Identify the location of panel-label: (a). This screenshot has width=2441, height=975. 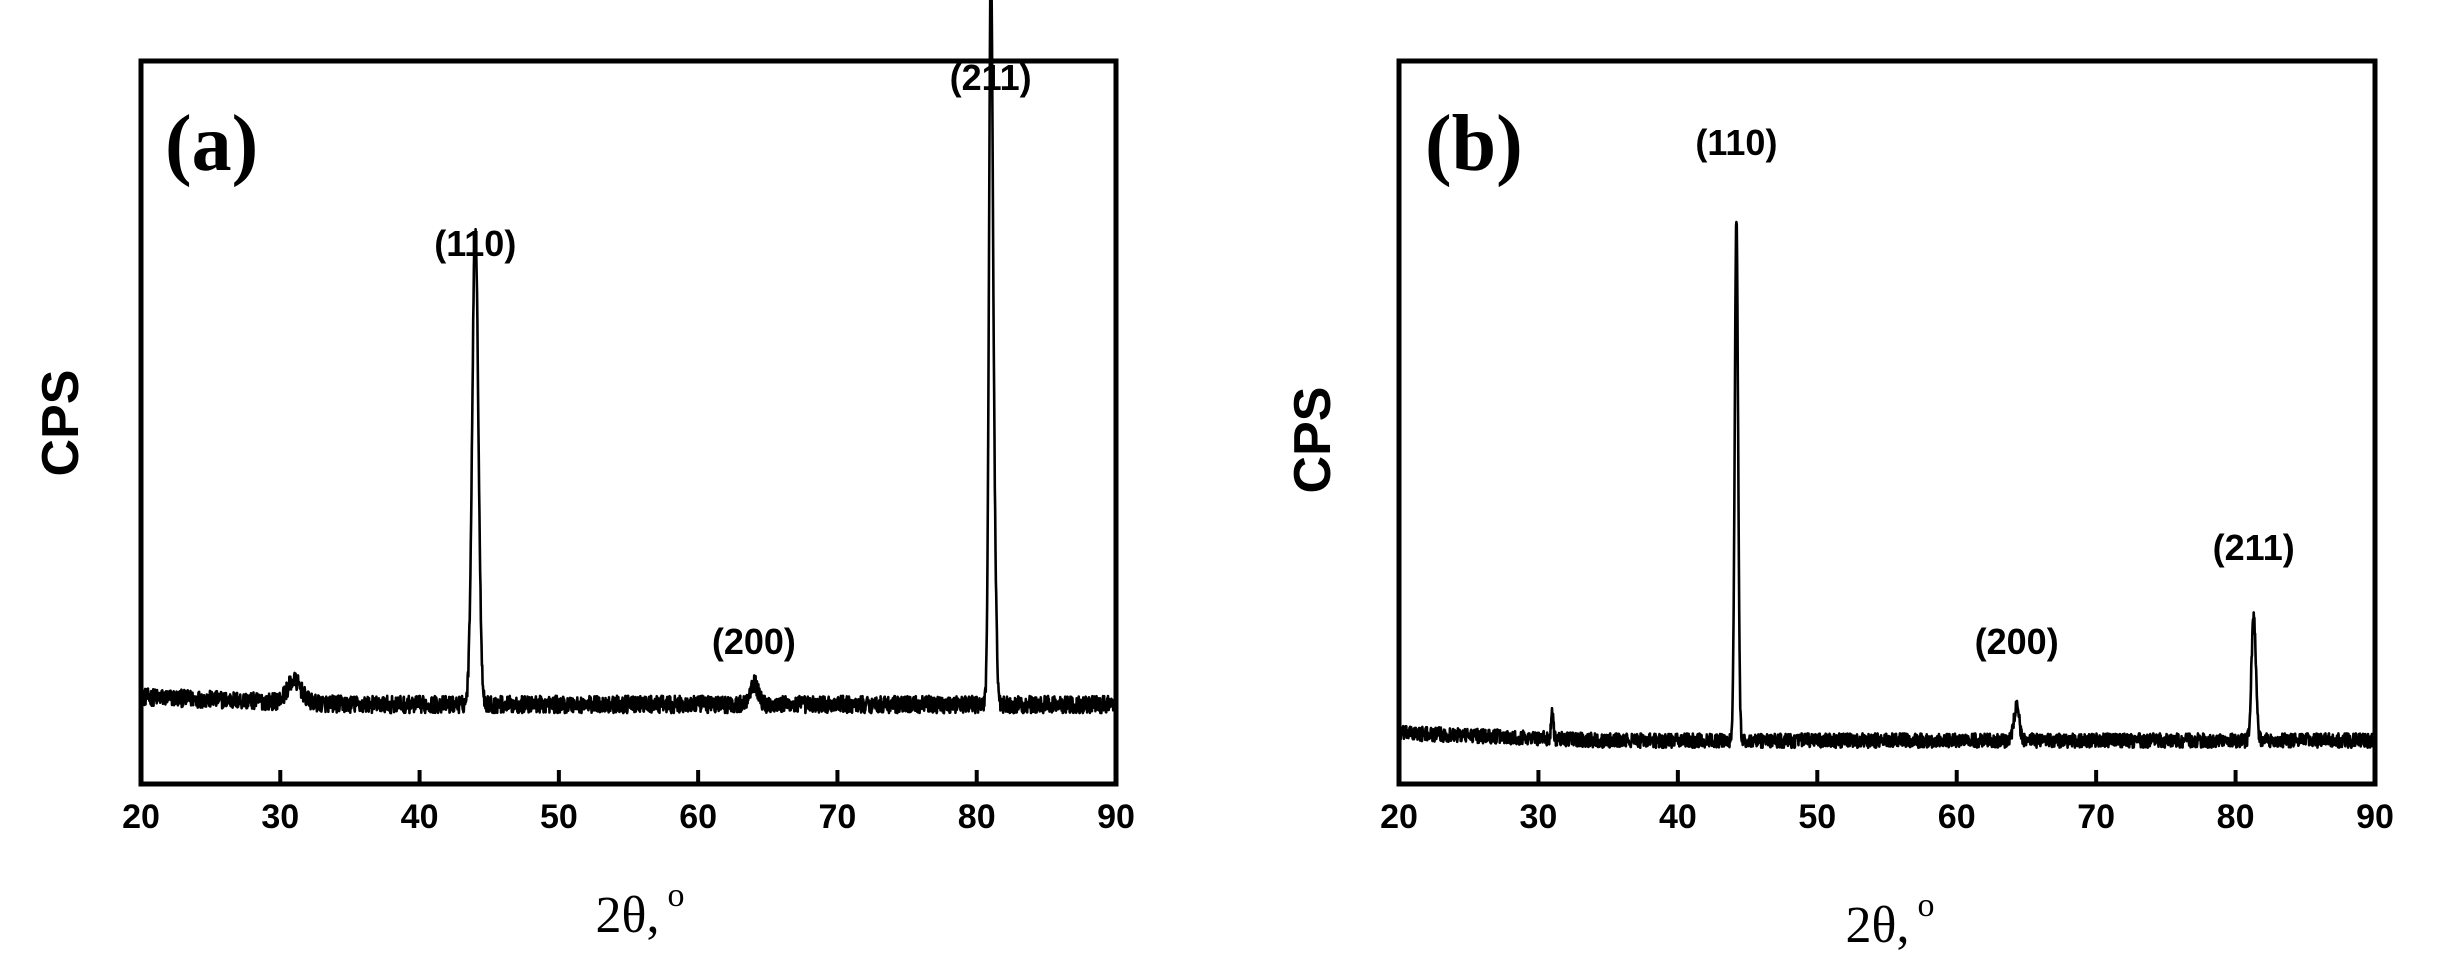
(211, 144).